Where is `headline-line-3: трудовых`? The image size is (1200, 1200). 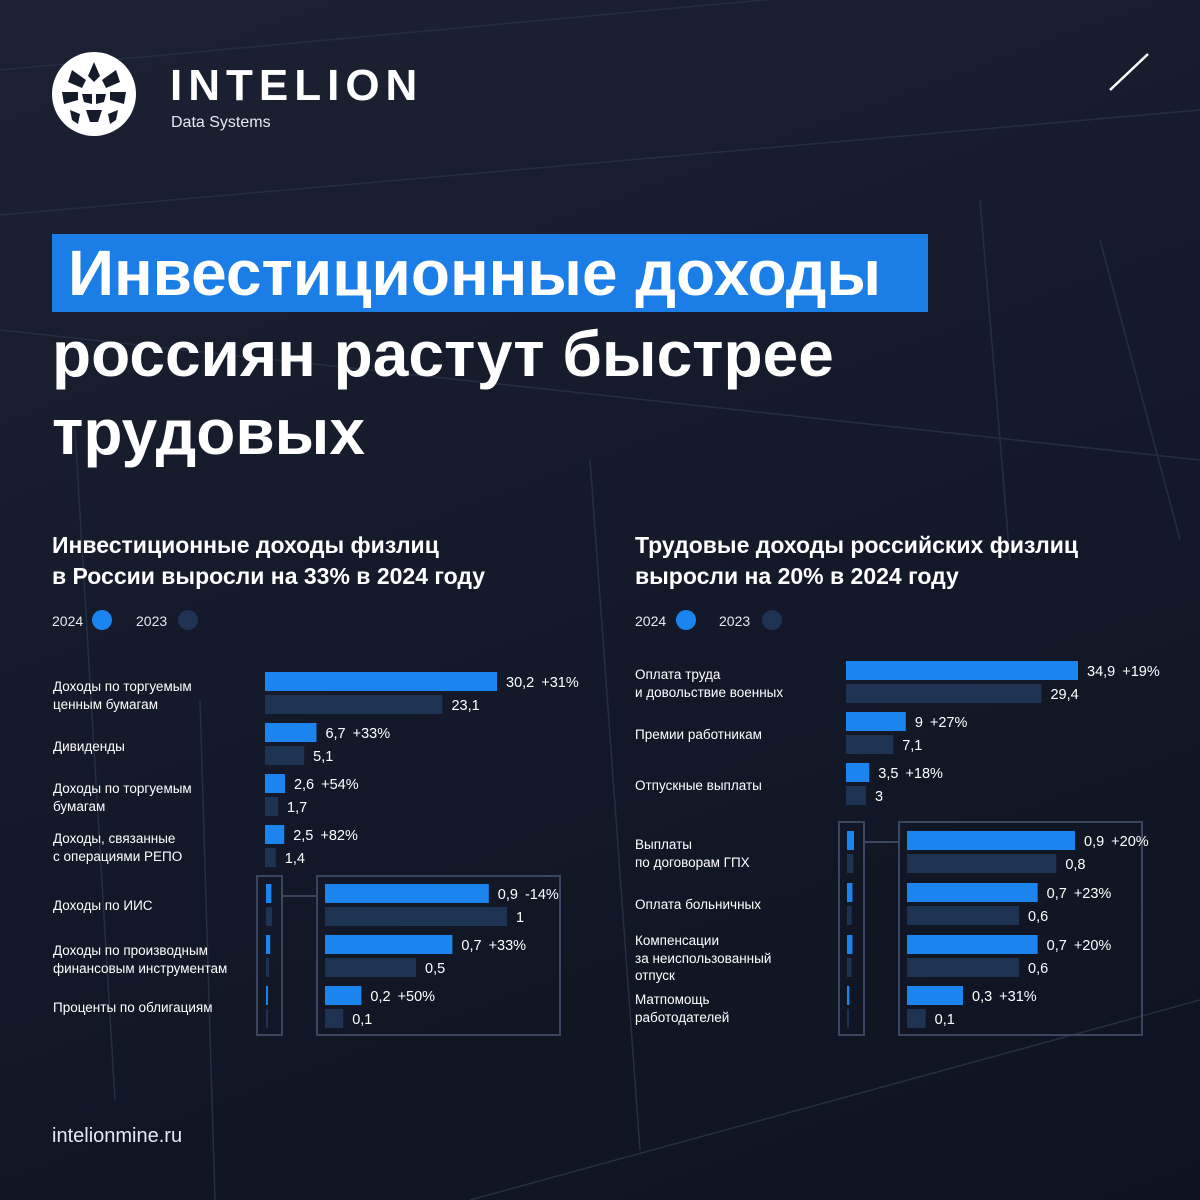 headline-line-3: трудовых is located at coordinates (208, 432).